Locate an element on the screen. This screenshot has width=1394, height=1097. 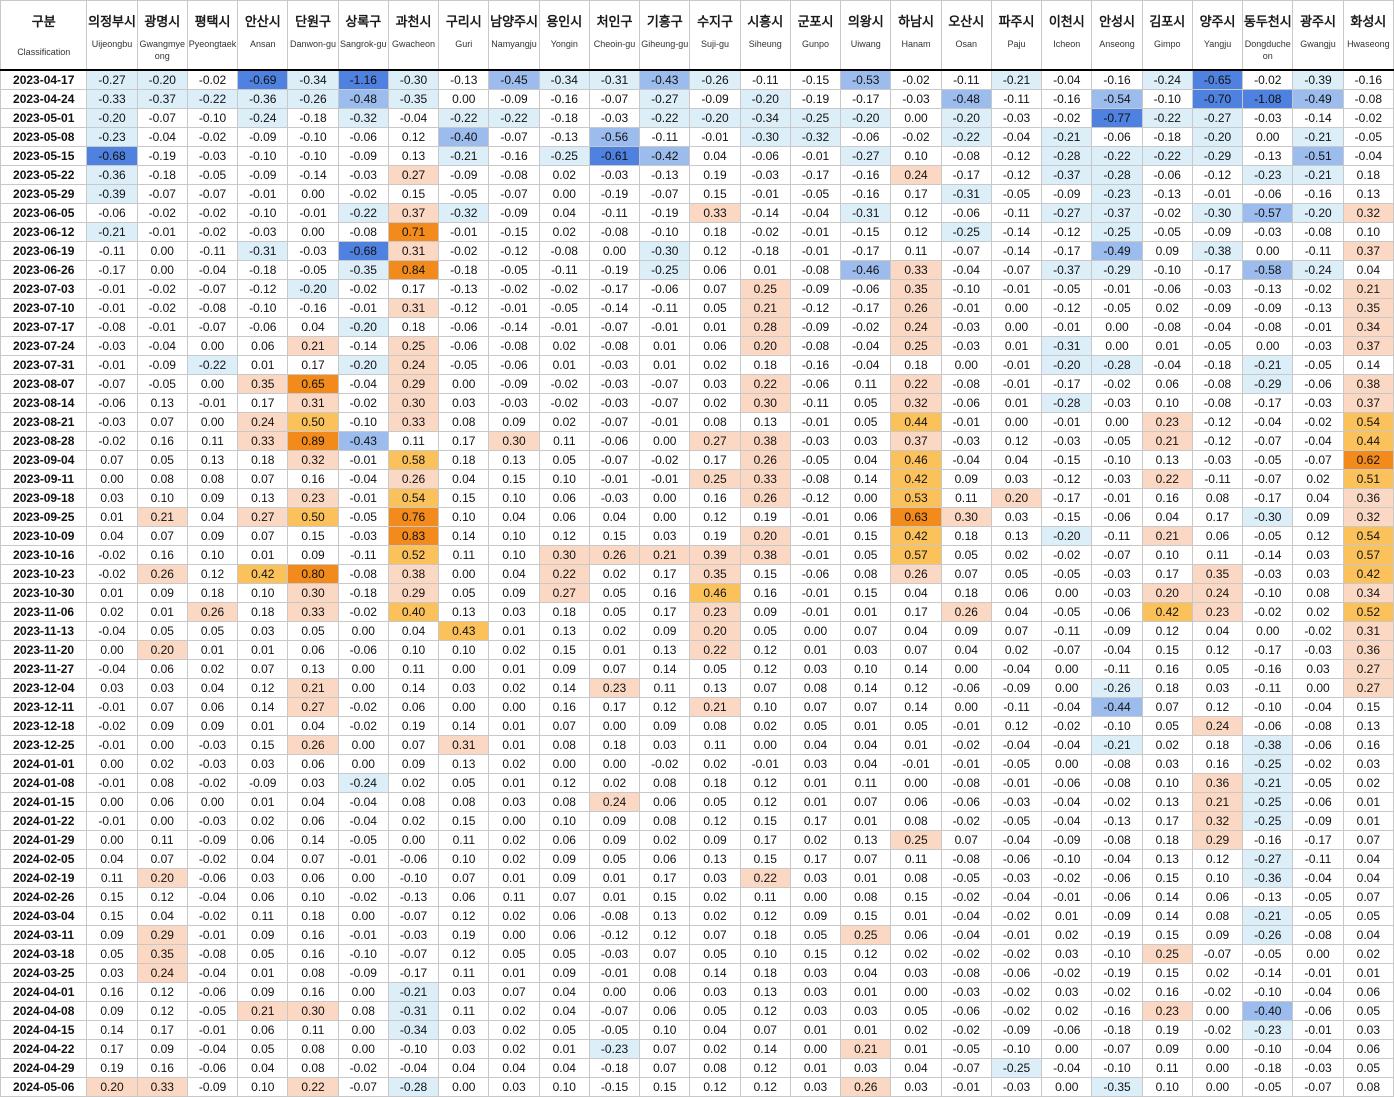
value-cell: -0.24 is located at coordinates (1167, 79).